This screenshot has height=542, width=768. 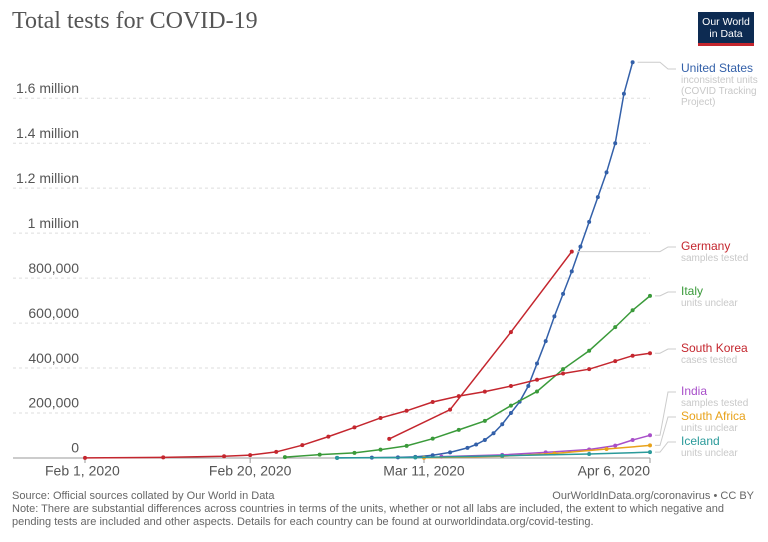 What do you see at coordinates (53, 358) in the screenshot?
I see `y-tick-label: 400,000` at bounding box center [53, 358].